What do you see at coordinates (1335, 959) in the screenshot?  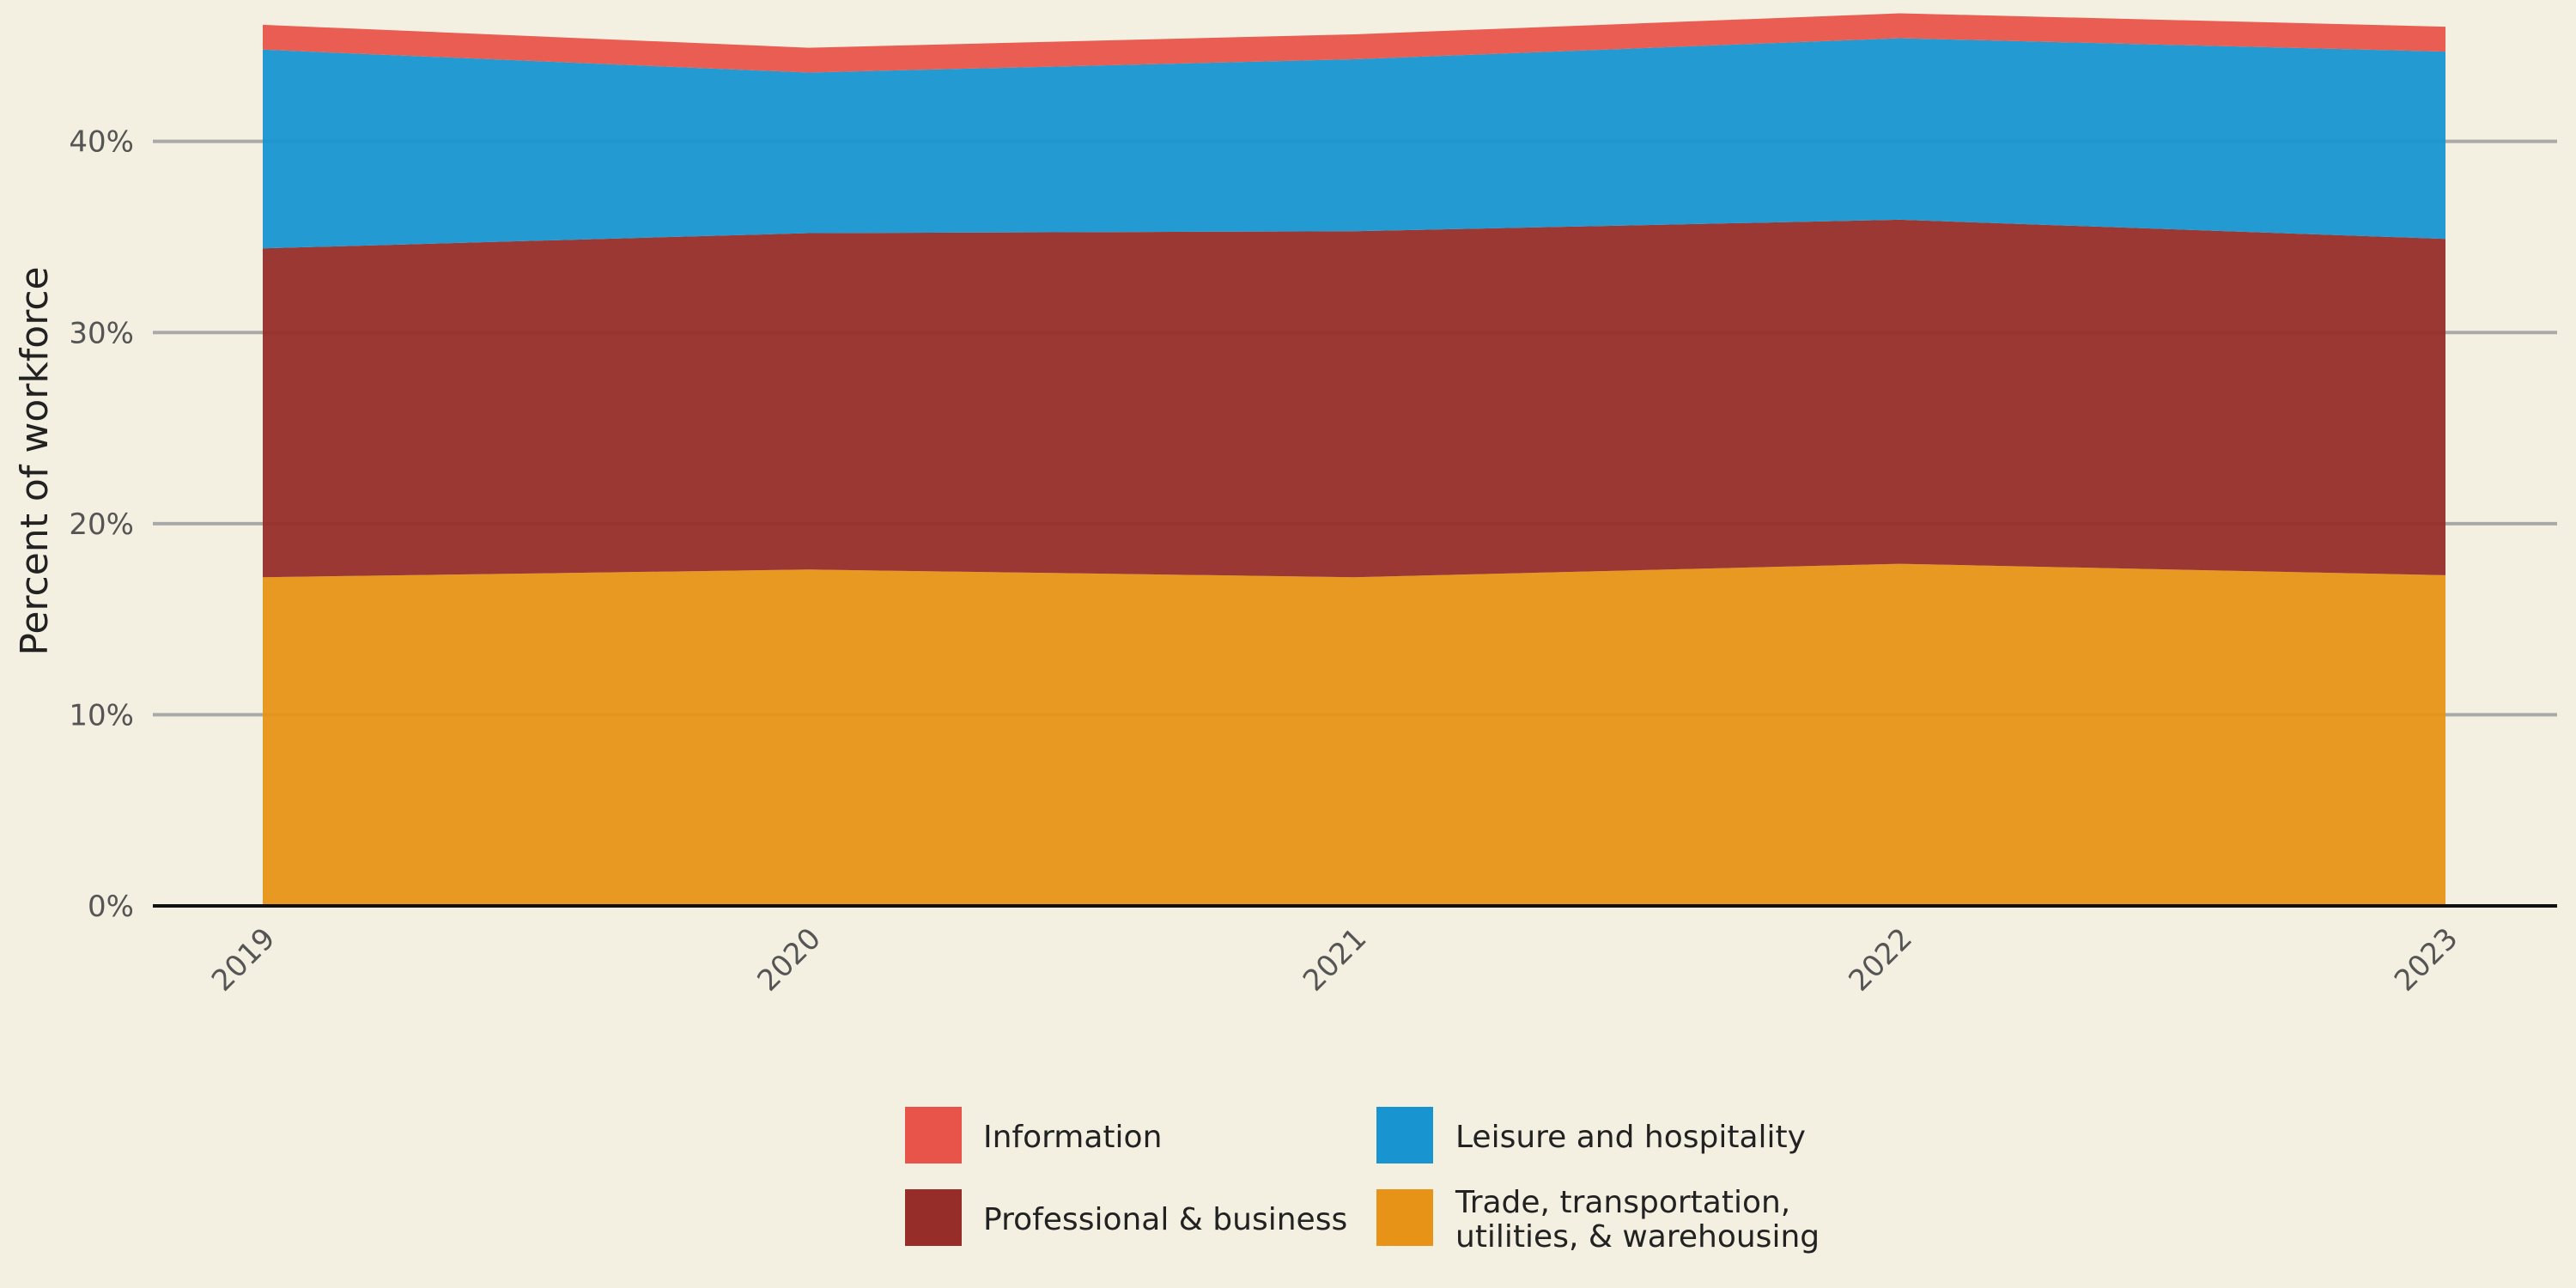 I see `x-tick-label: 2021` at bounding box center [1335, 959].